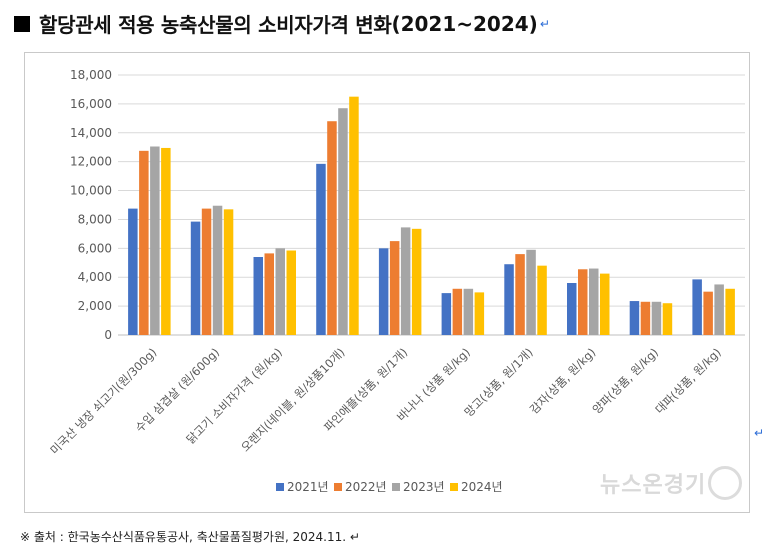 This screenshot has width=771, height=545. What do you see at coordinates (292, 399) in the screenshot?
I see `x-tick-label: 오렌지(네이블, 원/상품10개)` at bounding box center [292, 399].